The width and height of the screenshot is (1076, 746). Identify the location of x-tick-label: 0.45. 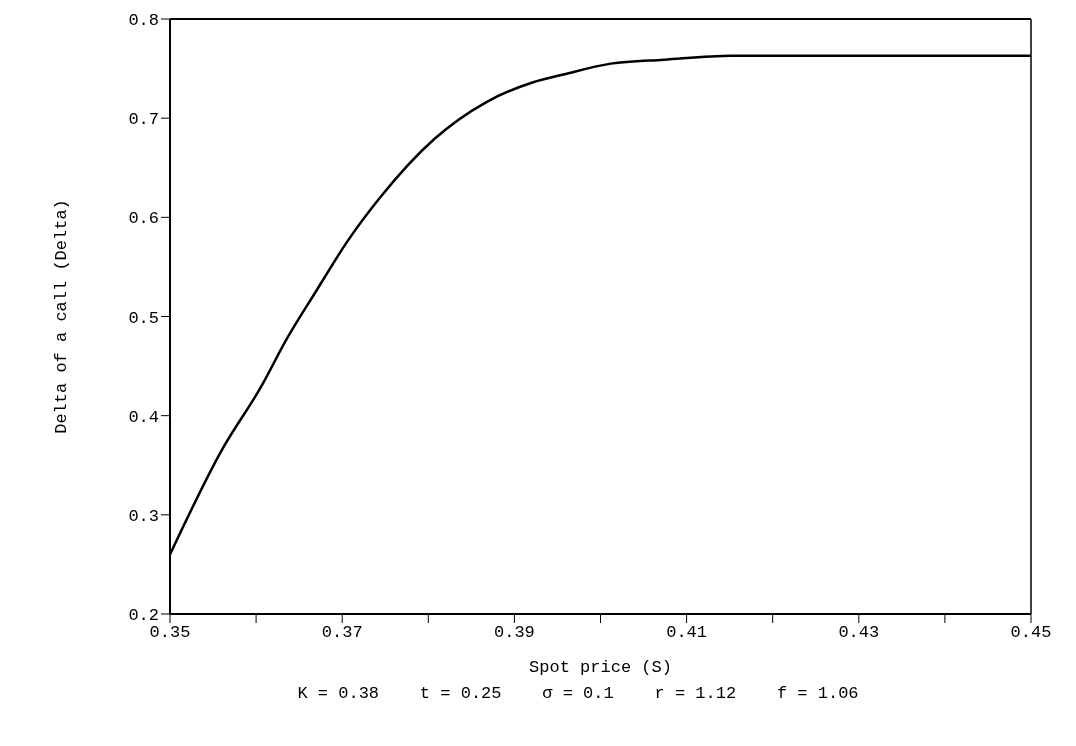
(1031, 633).